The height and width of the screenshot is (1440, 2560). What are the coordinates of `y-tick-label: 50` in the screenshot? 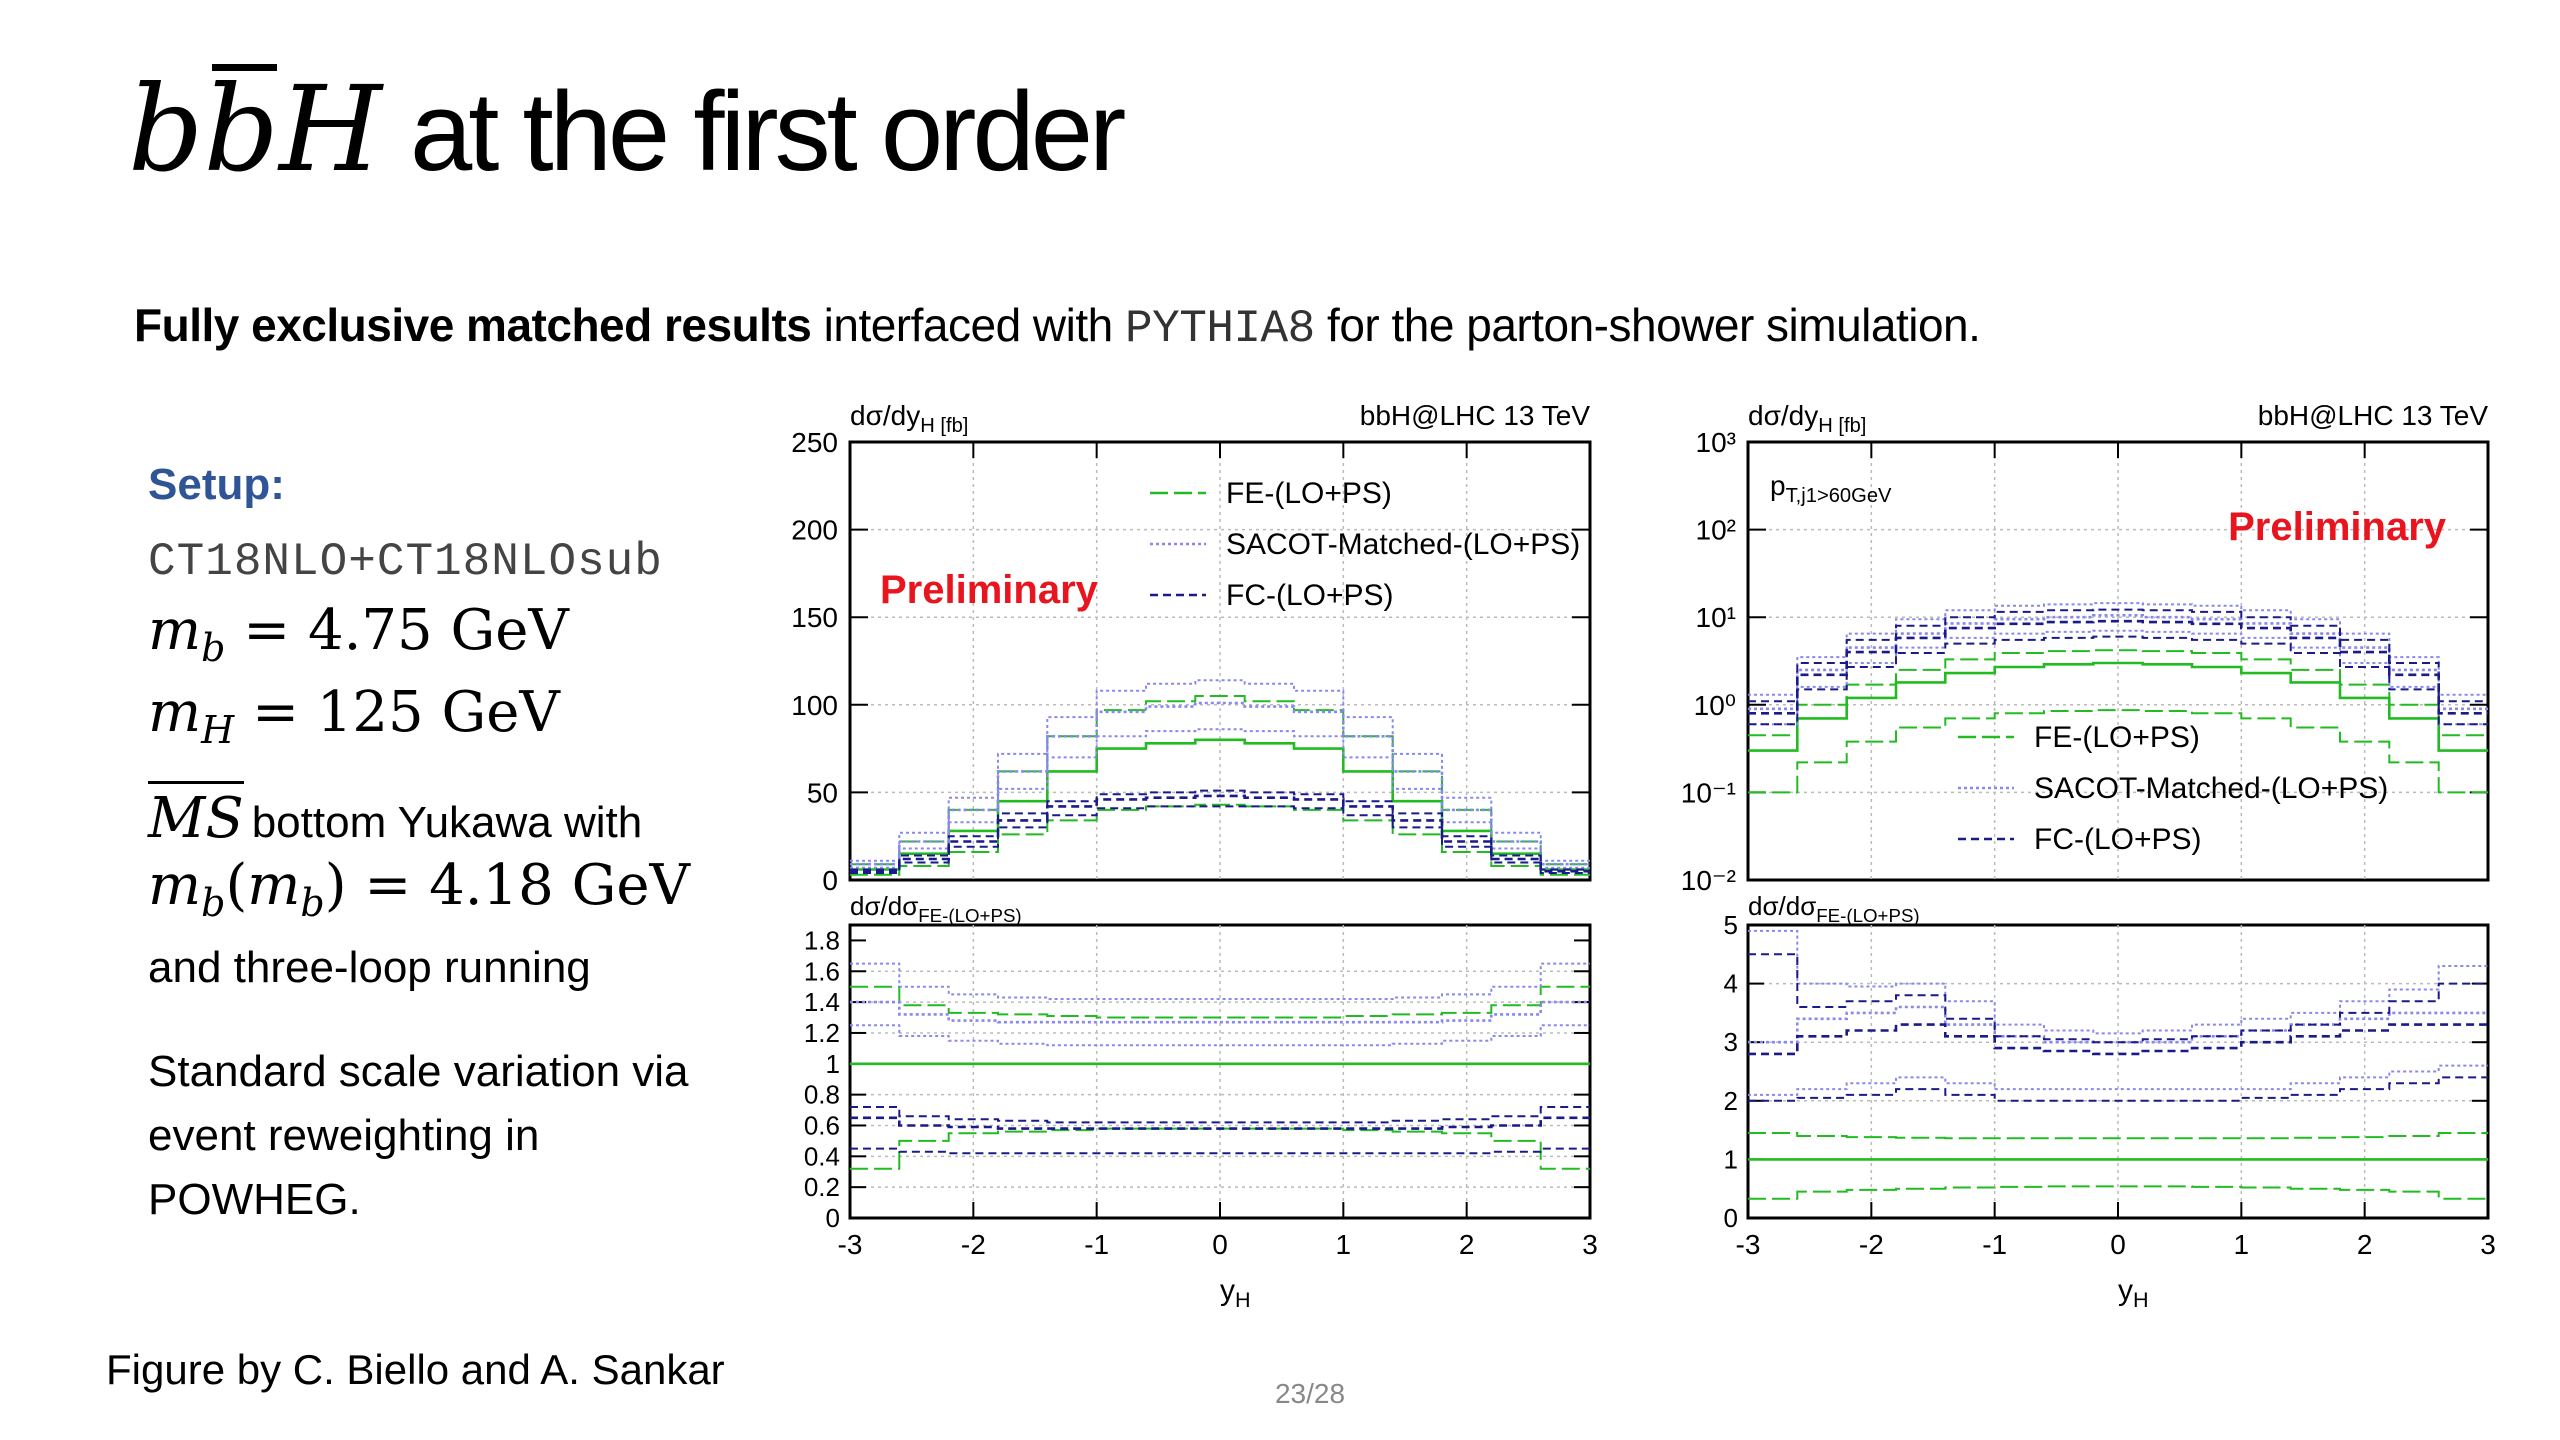 It's located at (822, 792).